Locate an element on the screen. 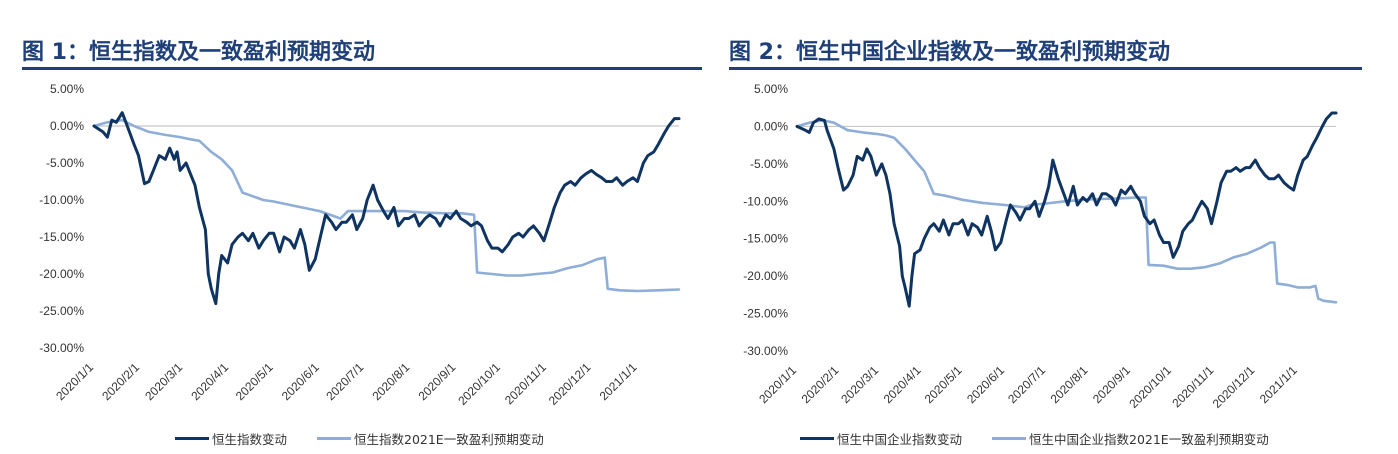 Image resolution: width=1398 pixels, height=454 pixels. x-tick-label: 2020/12/1 is located at coordinates (1234, 387).